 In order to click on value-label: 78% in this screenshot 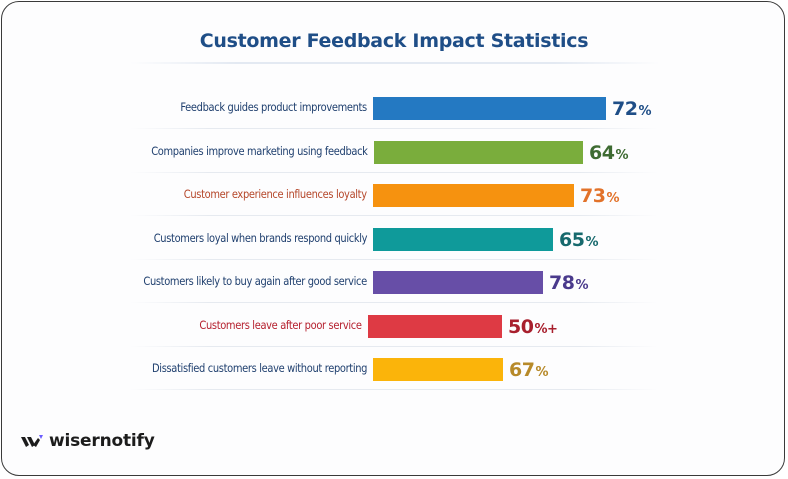, I will do `click(568, 283)`.